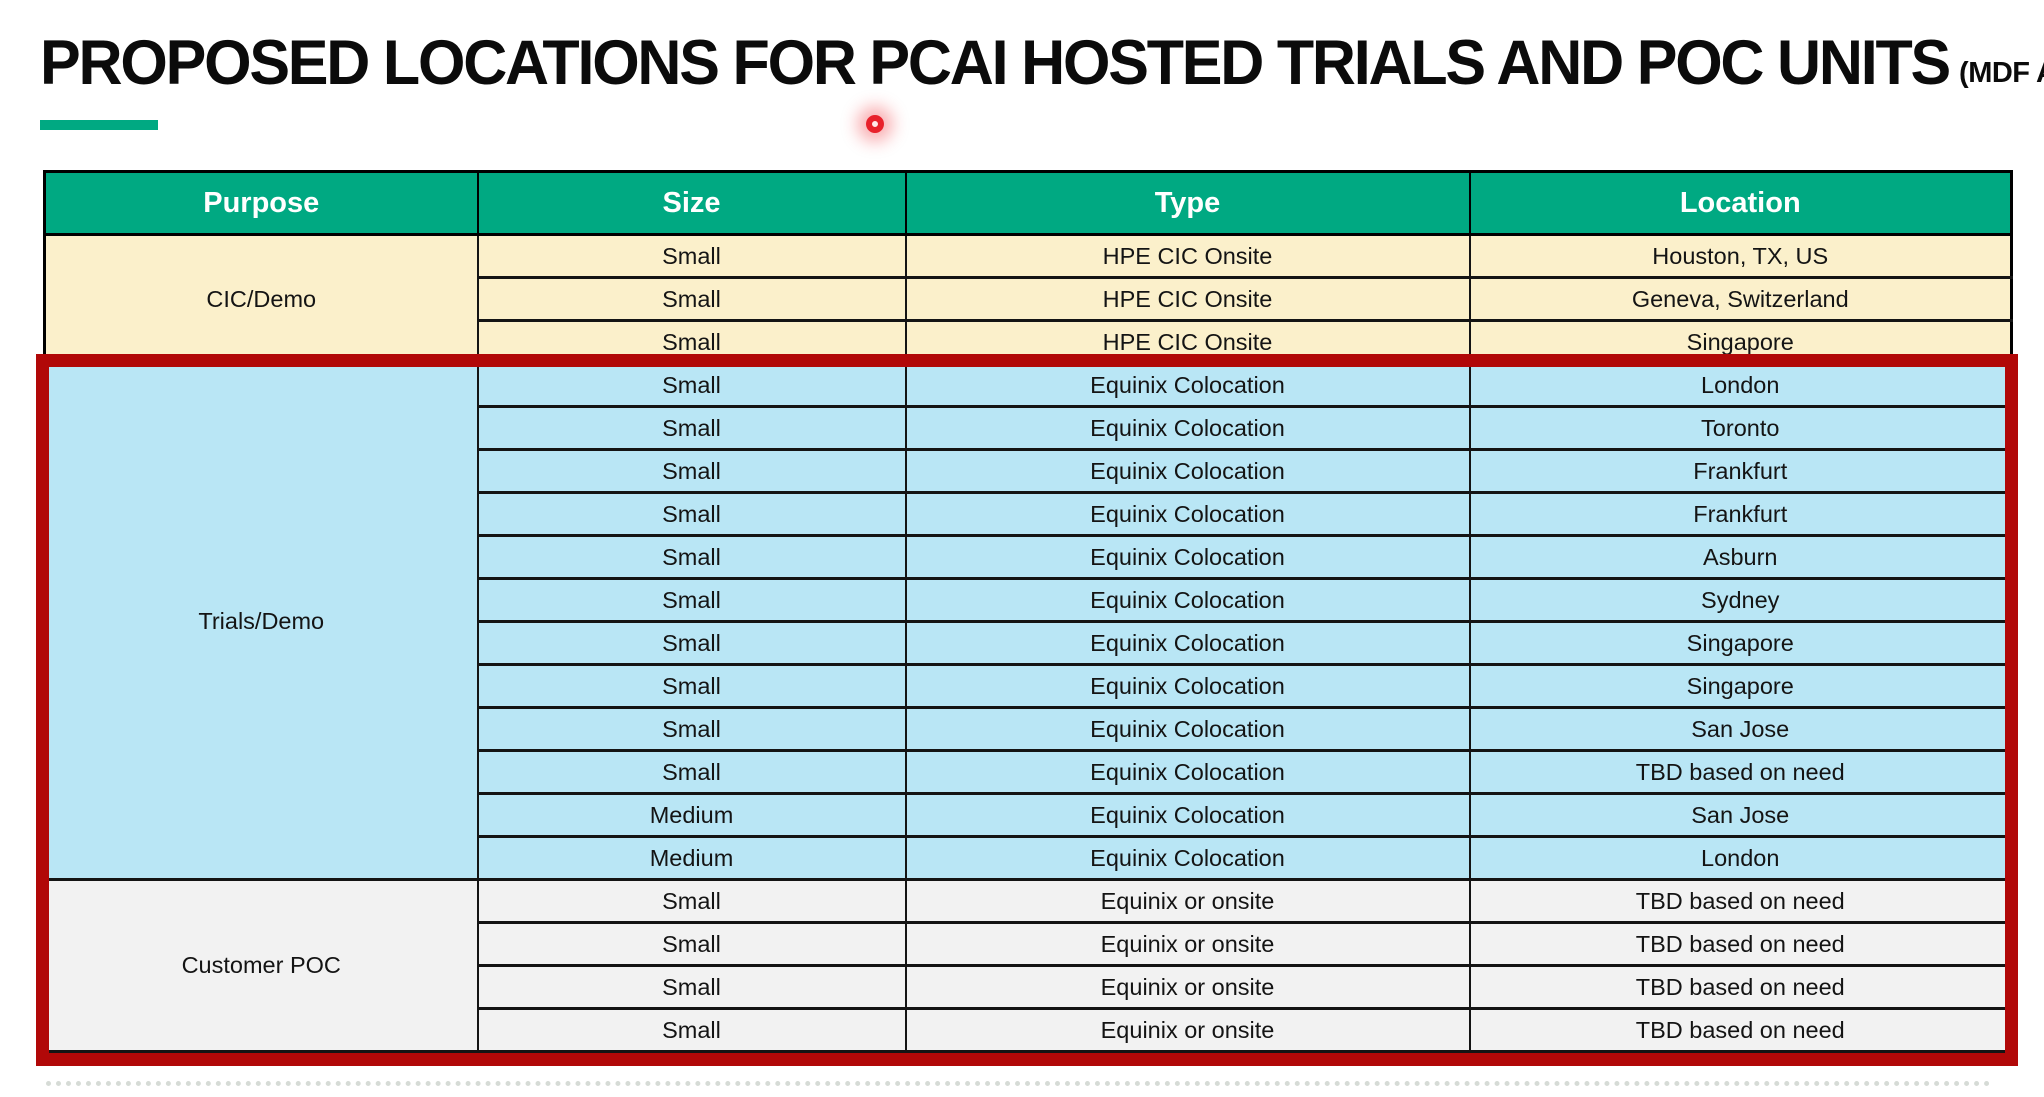 The width and height of the screenshot is (2044, 1097). What do you see at coordinates (99, 125) in the screenshot?
I see `accent-underline` at bounding box center [99, 125].